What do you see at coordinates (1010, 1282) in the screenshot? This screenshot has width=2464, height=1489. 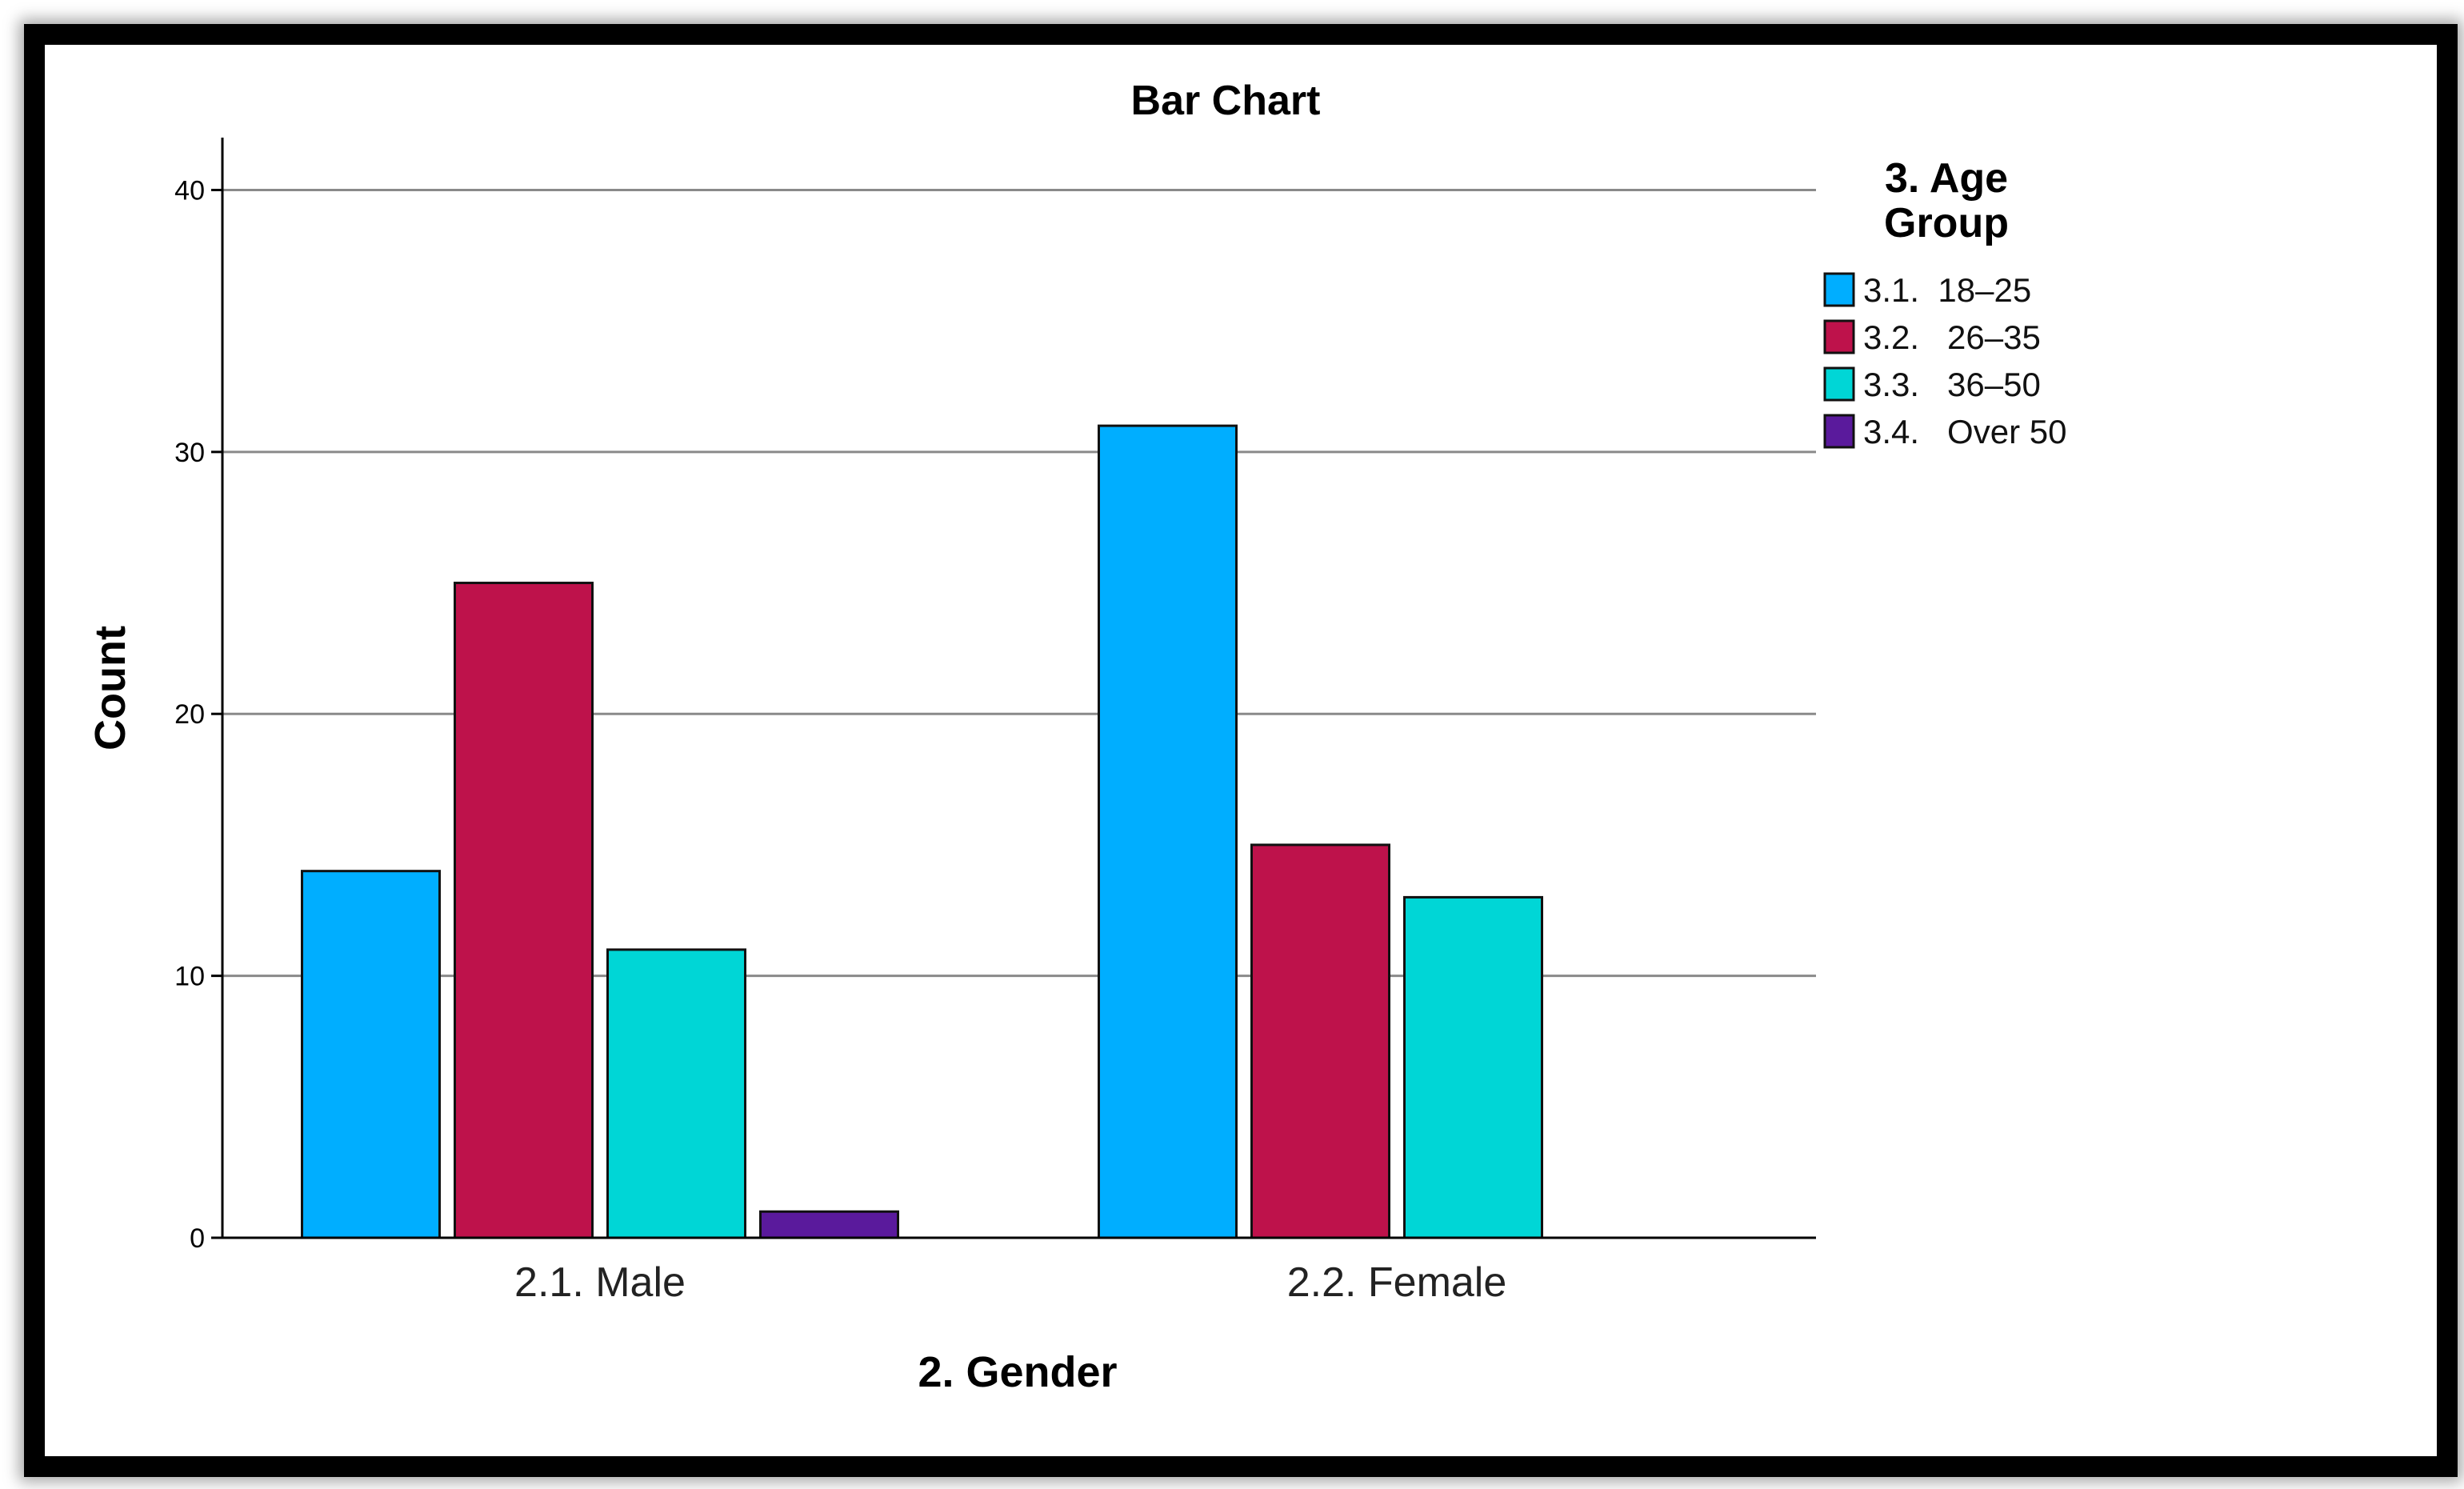 I see `x-category-labels: 2.1. Male 2.2. Female` at bounding box center [1010, 1282].